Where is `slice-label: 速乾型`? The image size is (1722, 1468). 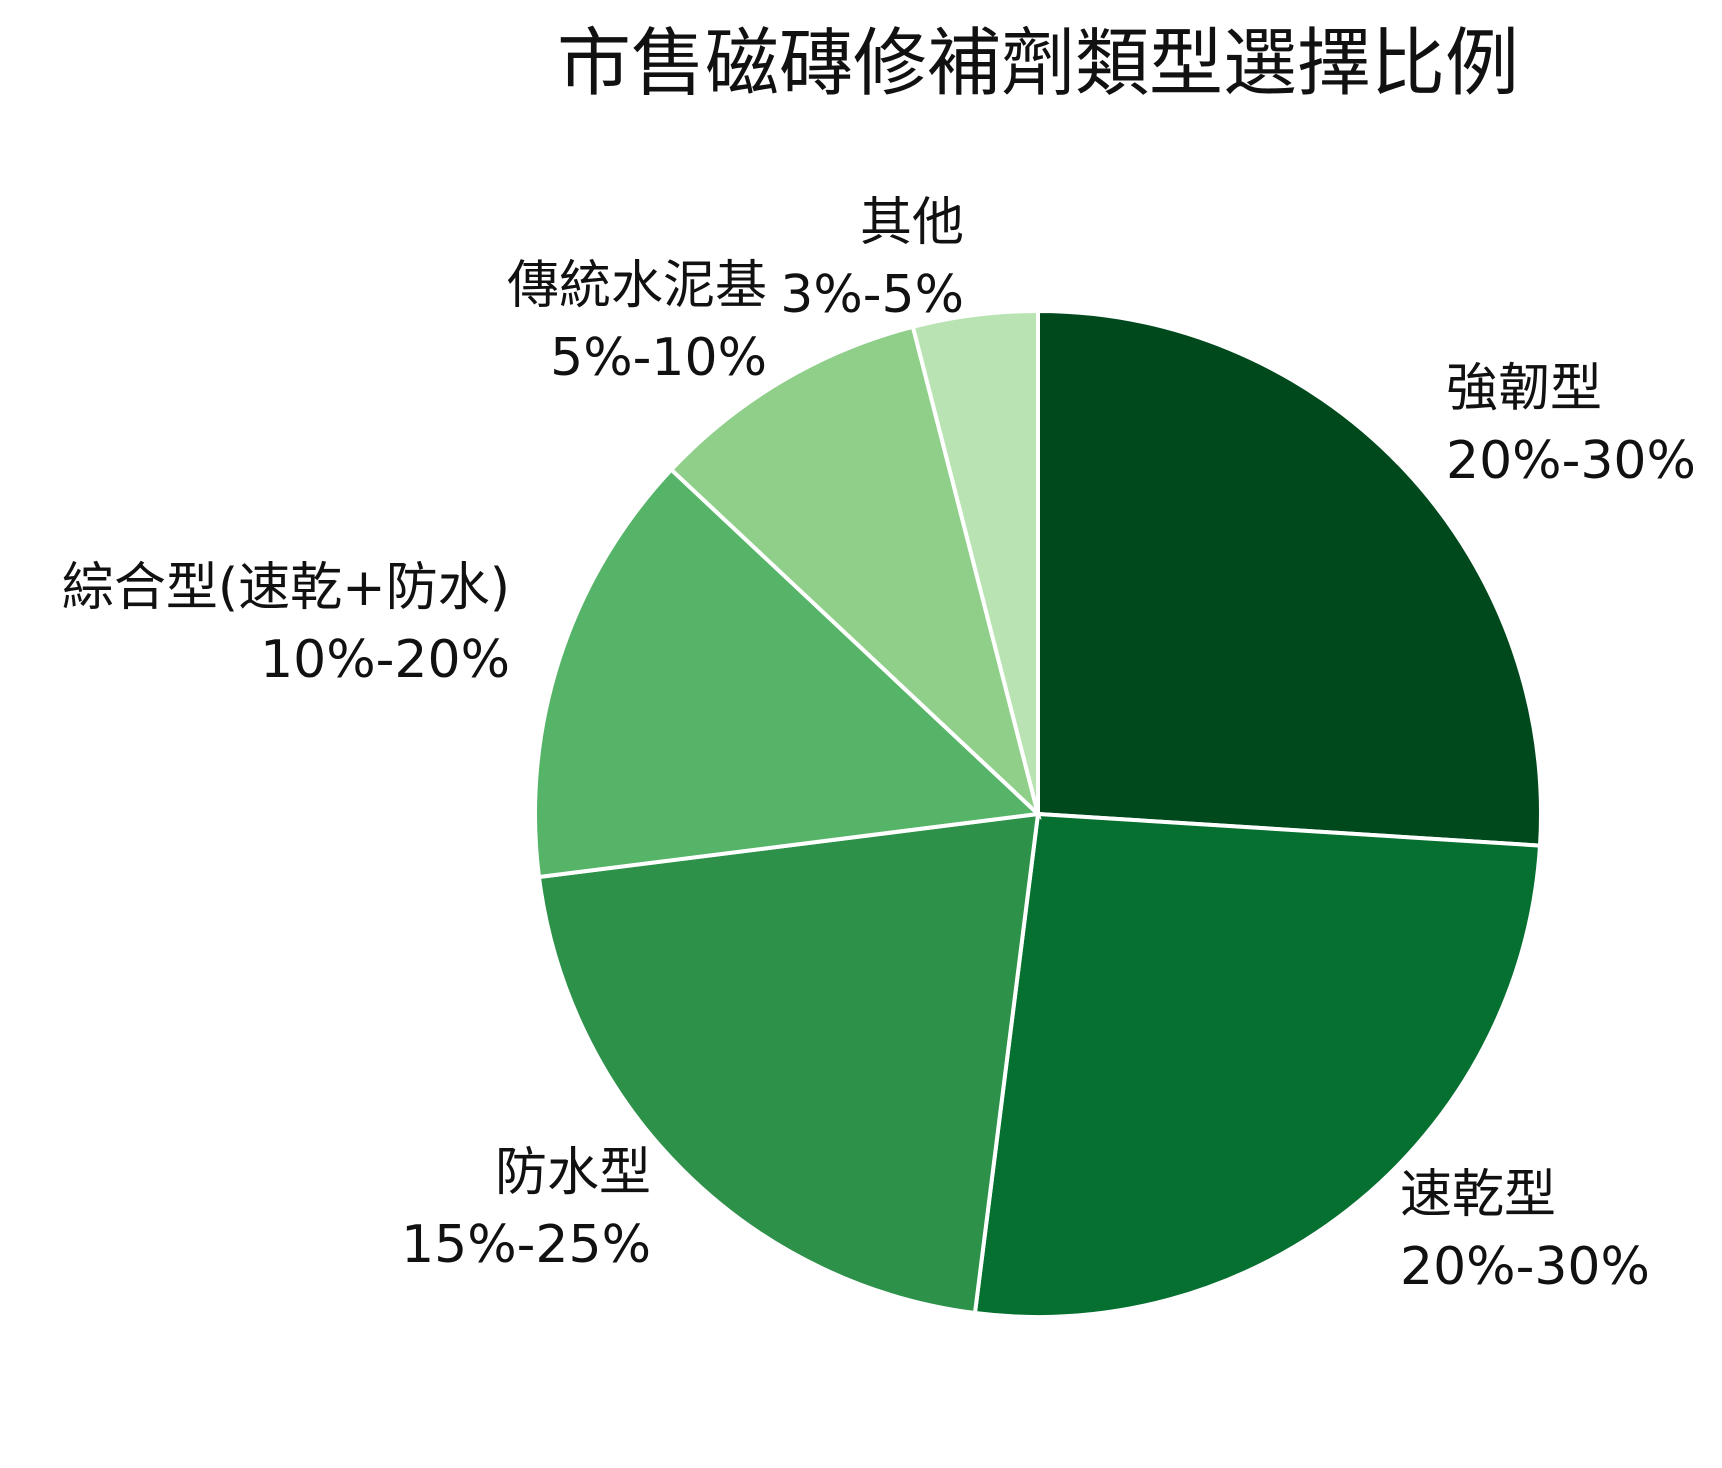
slice-label: 速乾型 is located at coordinates (1478, 1195).